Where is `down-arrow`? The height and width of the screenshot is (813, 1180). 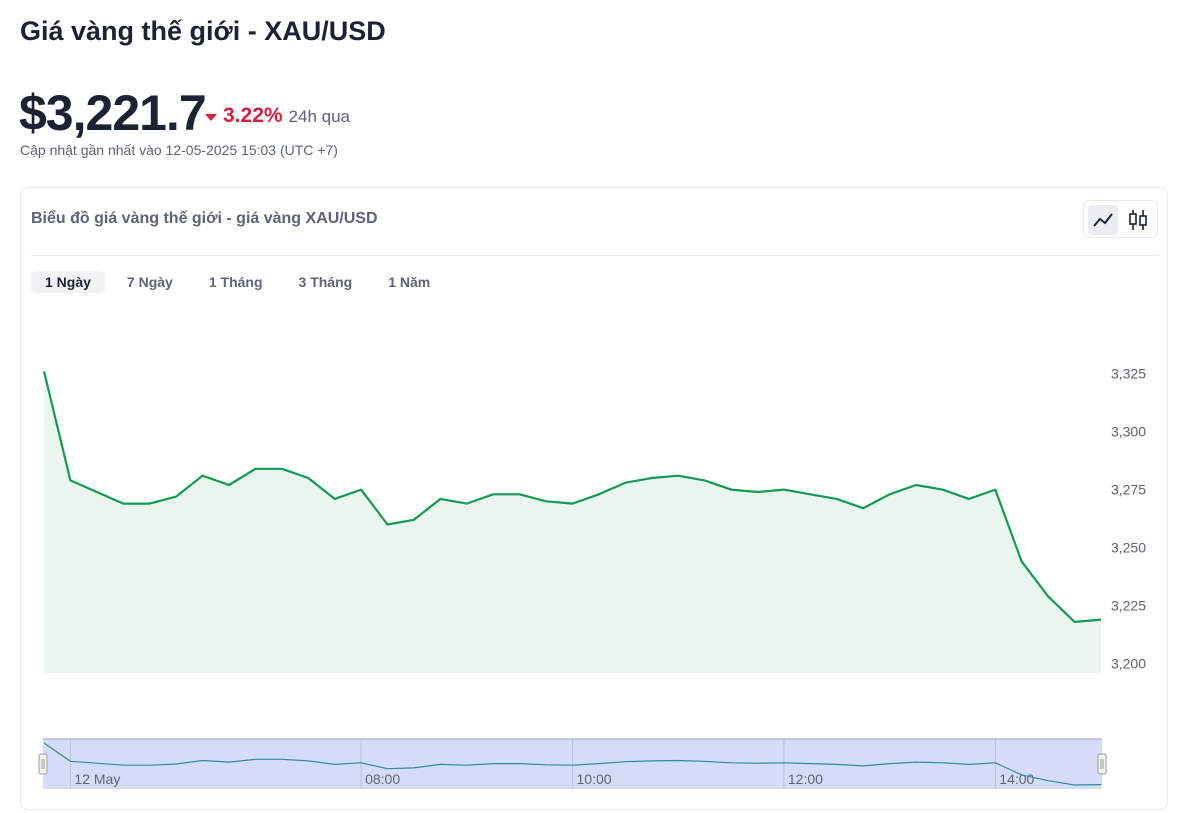
down-arrow is located at coordinates (211, 117).